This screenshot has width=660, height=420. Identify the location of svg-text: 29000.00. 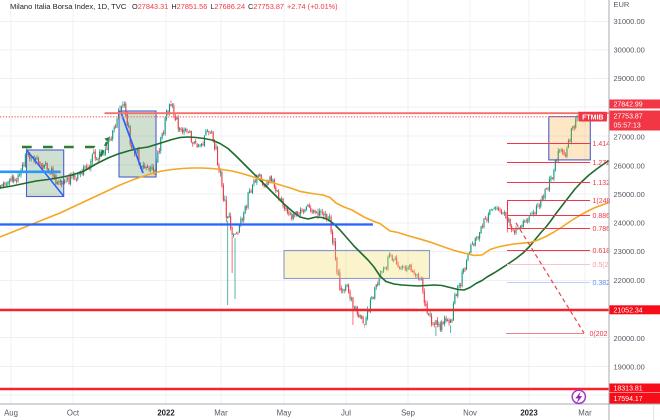
(629, 78).